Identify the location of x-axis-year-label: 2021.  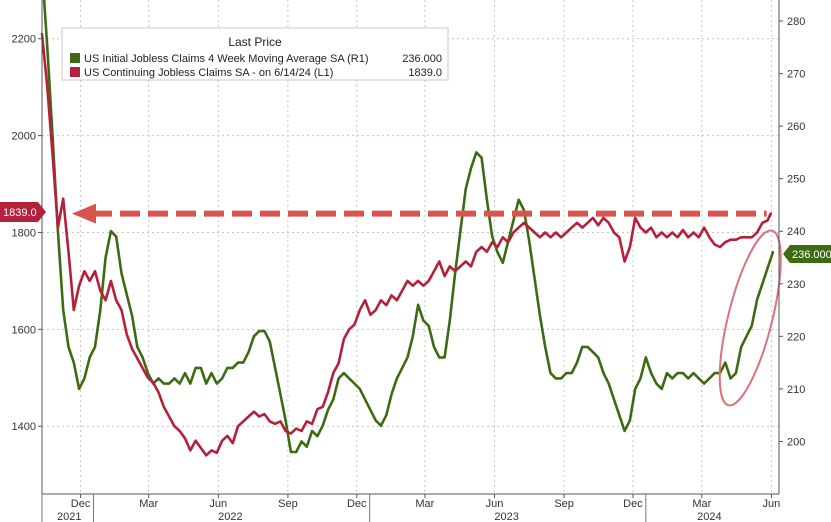
(69, 516).